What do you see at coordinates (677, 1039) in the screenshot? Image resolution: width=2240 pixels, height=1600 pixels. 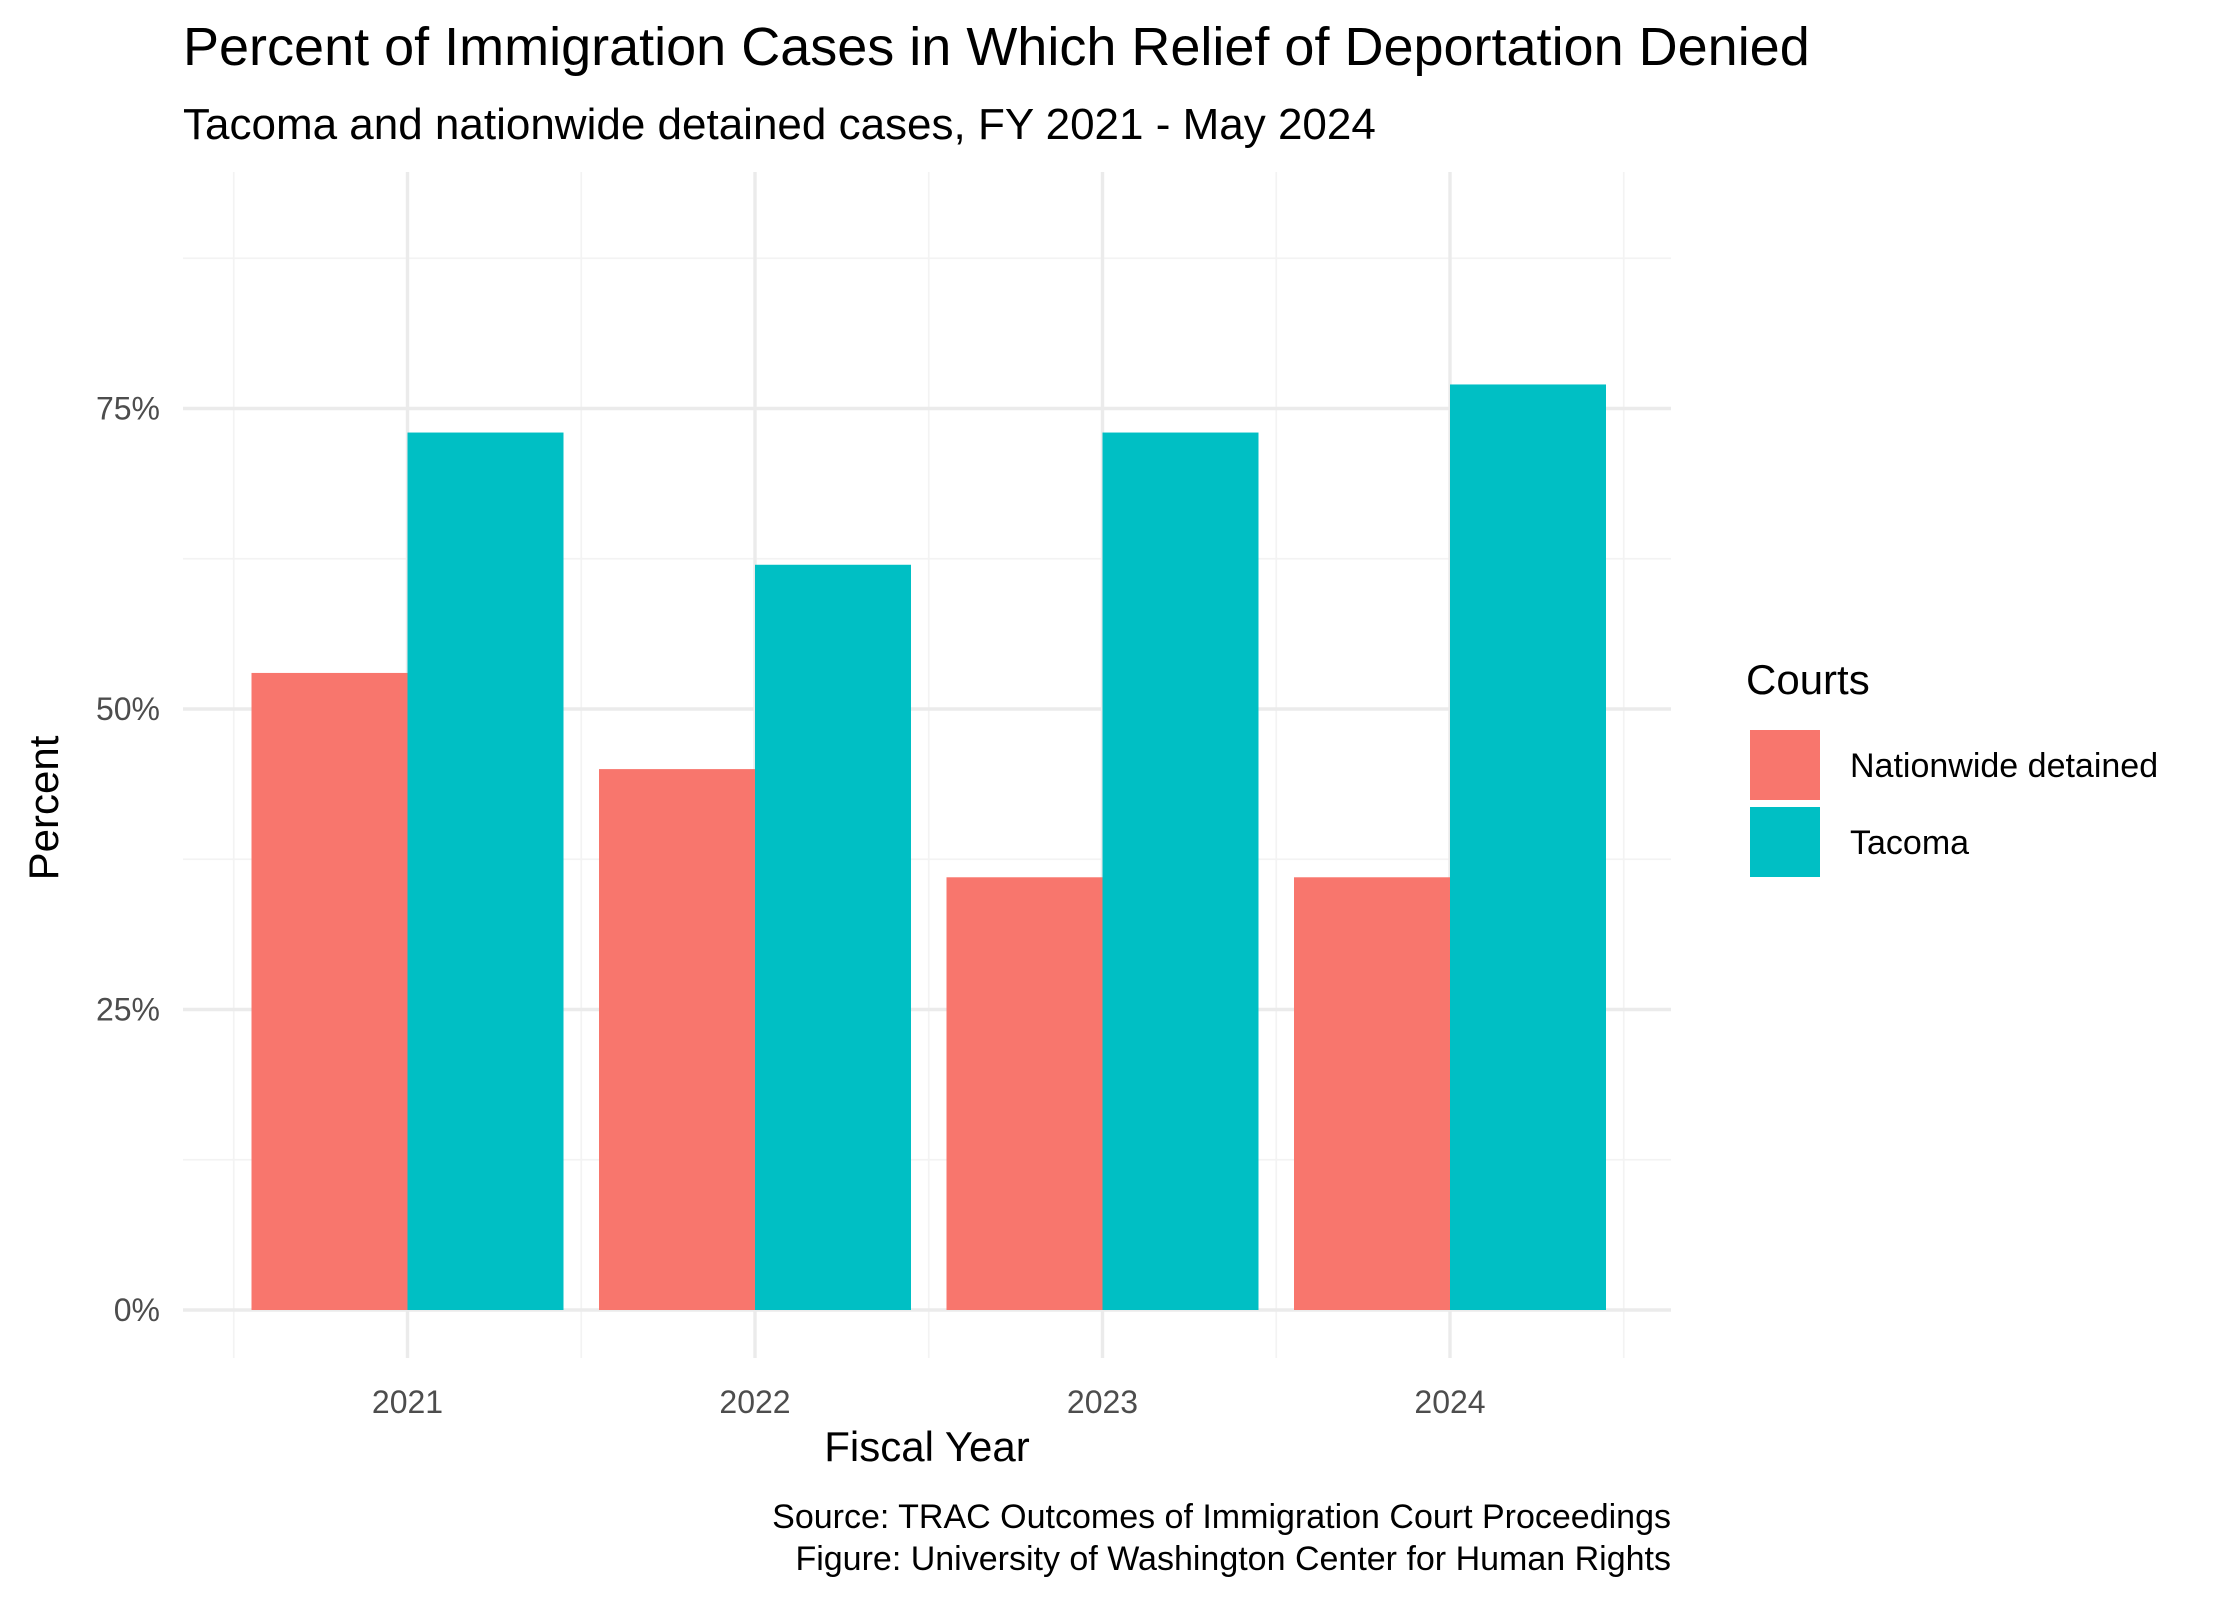 I see `bar-nationwide-detained-2022` at bounding box center [677, 1039].